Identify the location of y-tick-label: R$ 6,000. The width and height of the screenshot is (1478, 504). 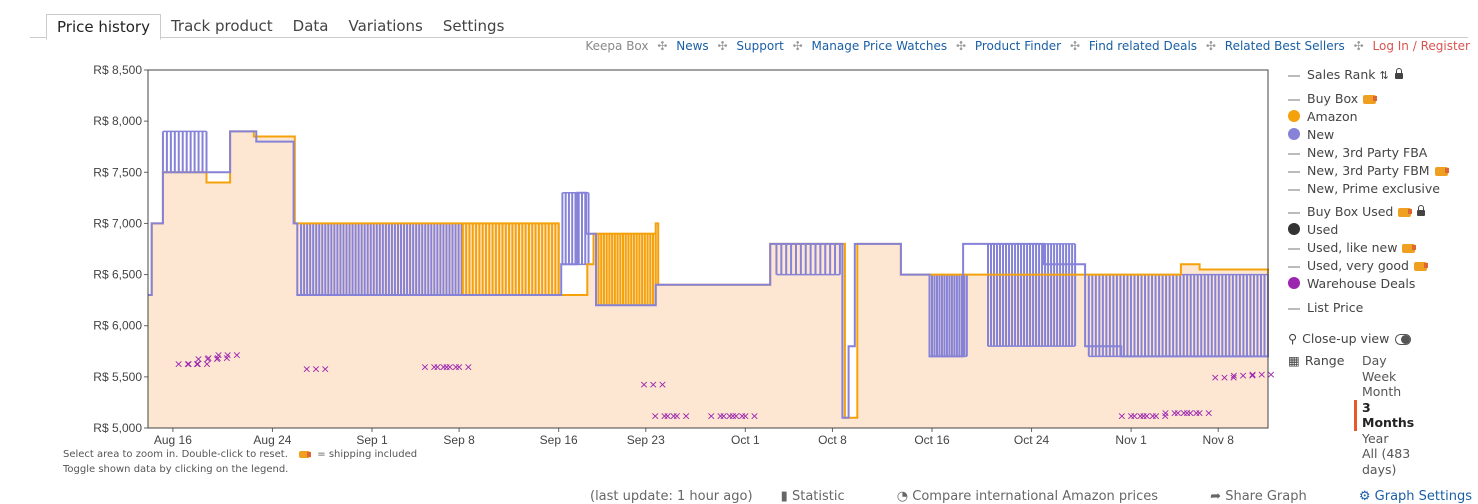
(117, 326).